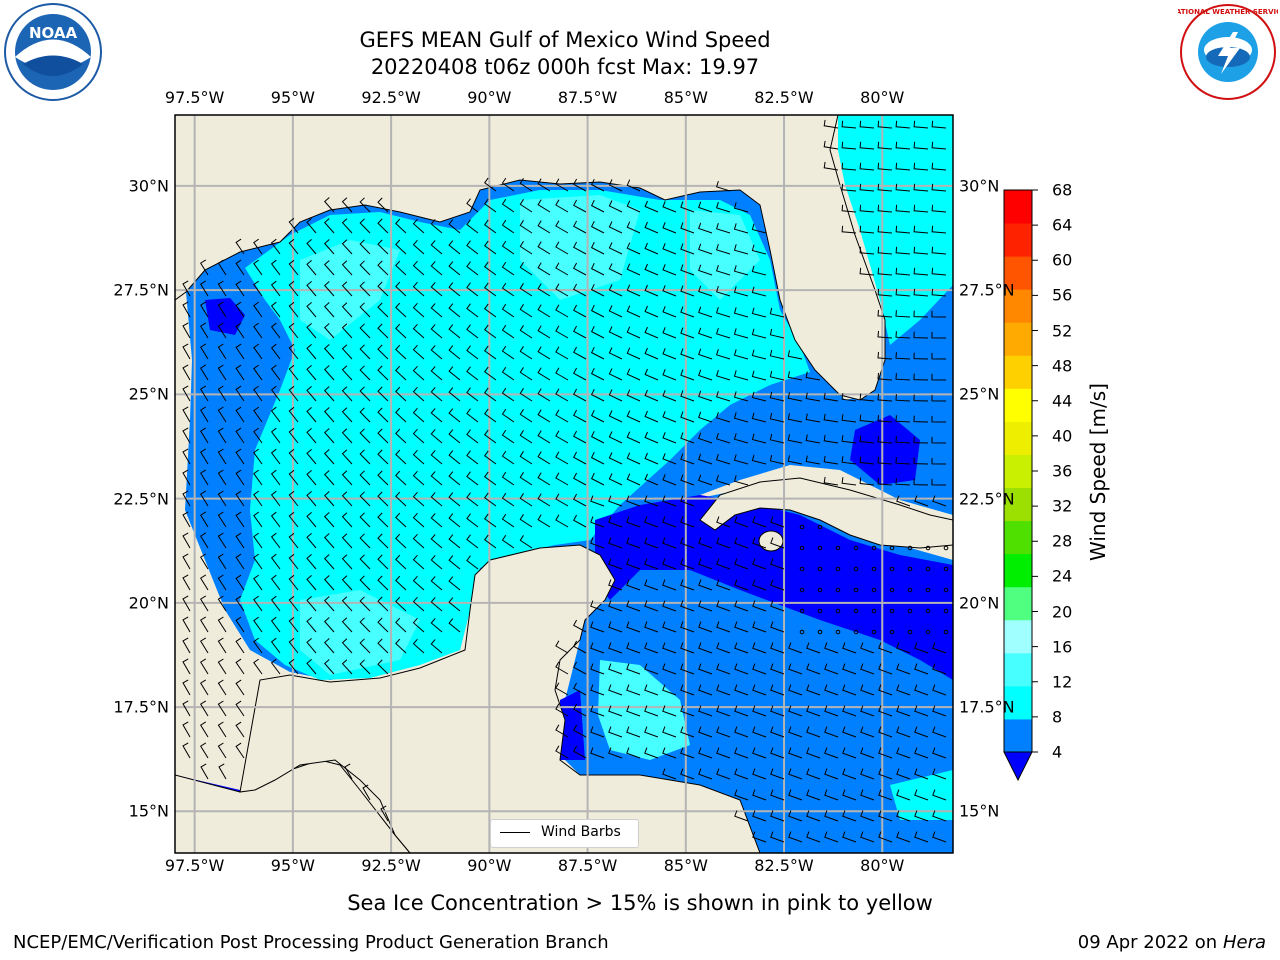 This screenshot has height=960, width=1280. I want to click on lon-tick-label: 97.5°W, so click(194, 865).